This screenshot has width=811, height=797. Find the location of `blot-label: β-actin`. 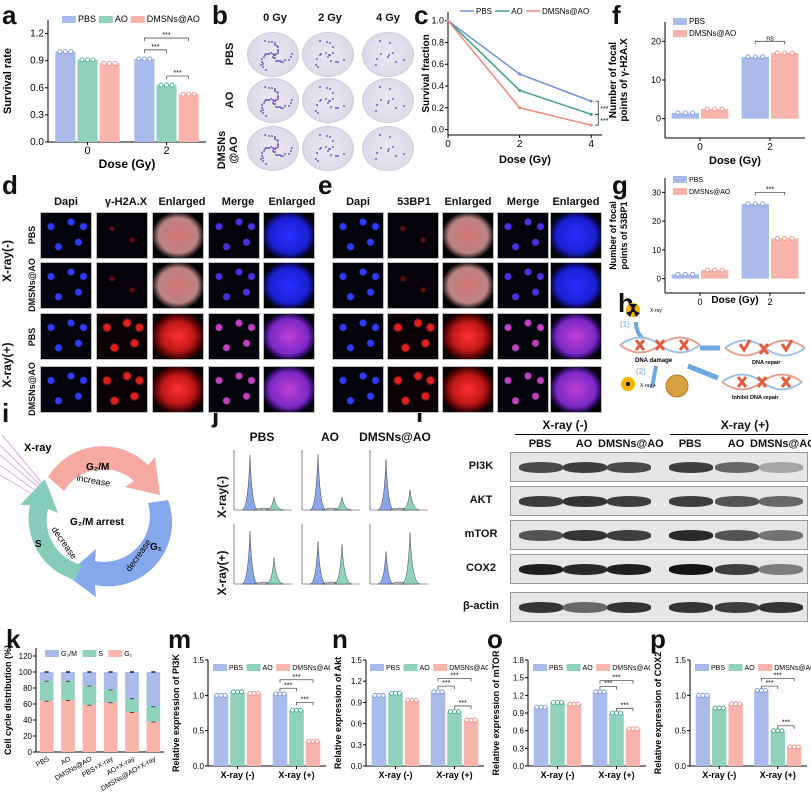

blot-label: β-actin is located at coordinates (481, 606).